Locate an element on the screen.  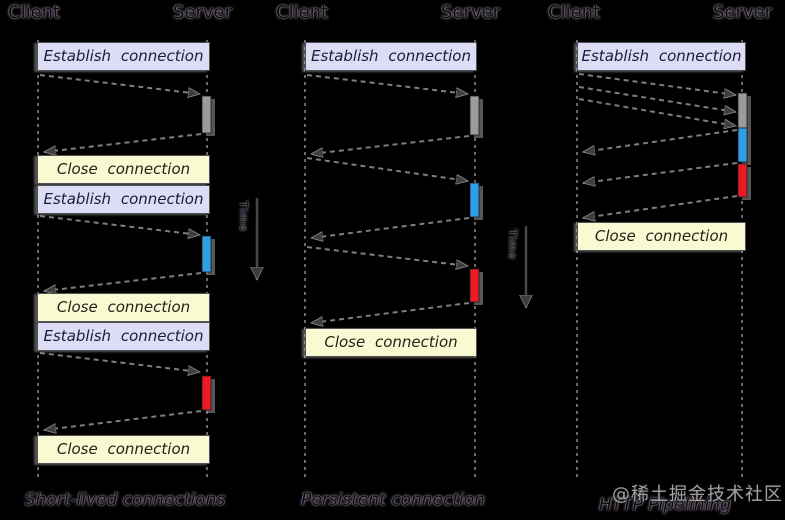
diagram-caption: Persistent connection is located at coordinates (393, 500).